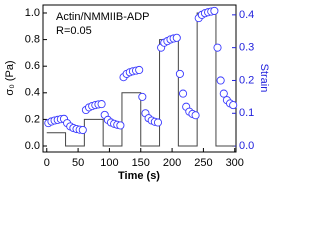 This screenshot has height=240, width=320. What do you see at coordinates (74, 31) in the screenshot?
I see `annotation: R=0.05` at bounding box center [74, 31].